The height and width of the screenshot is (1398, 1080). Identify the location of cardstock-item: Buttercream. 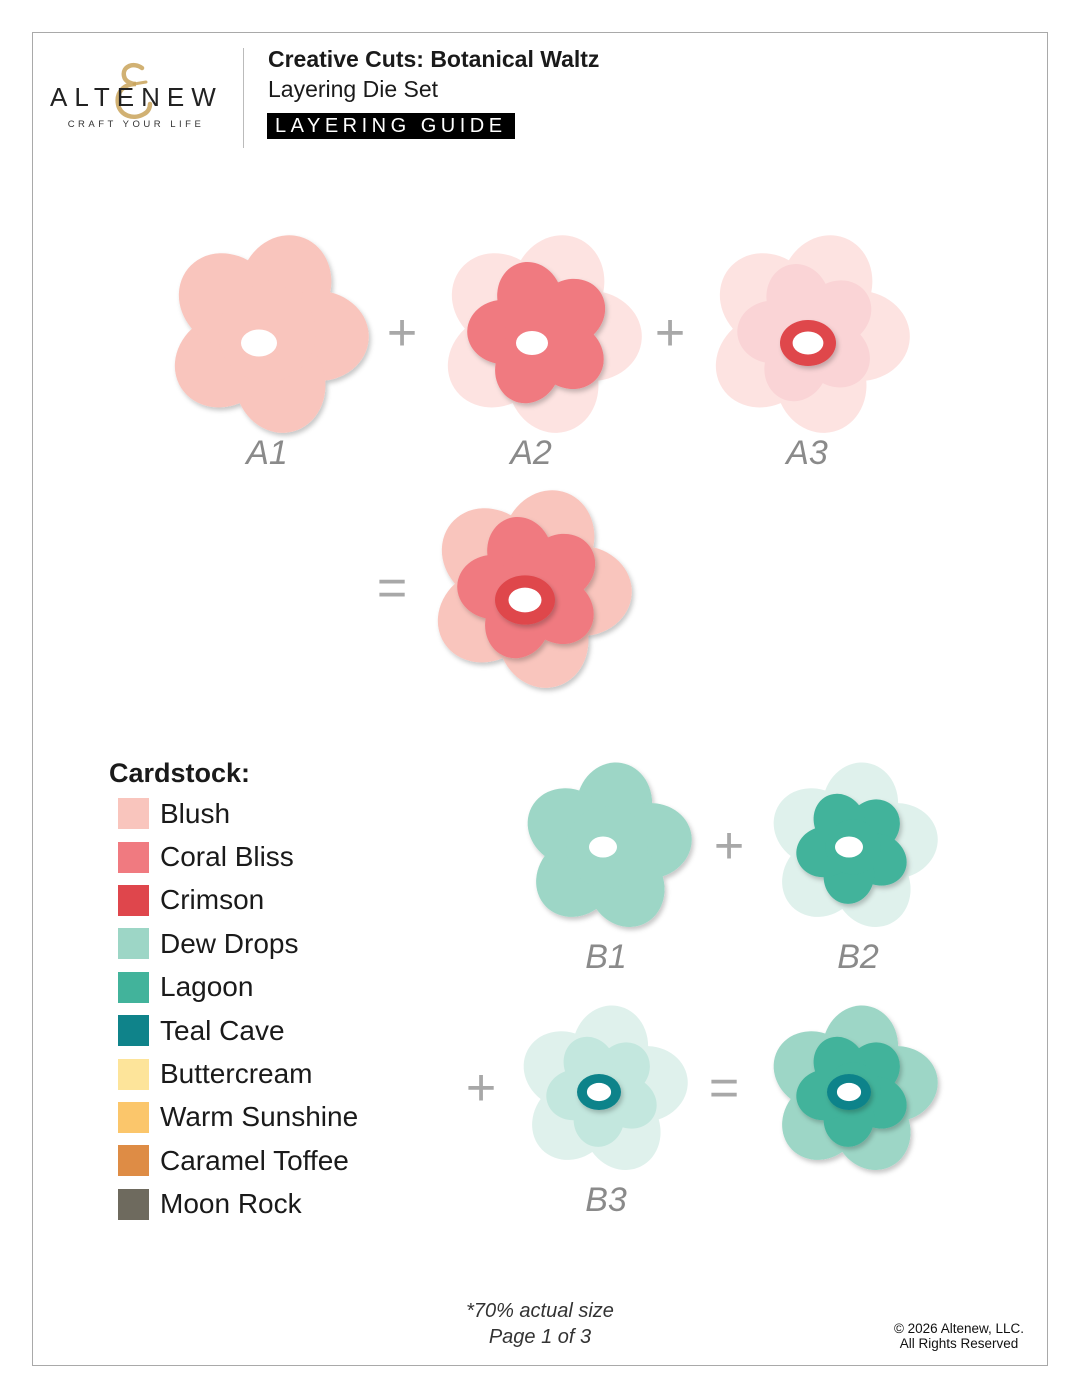
(238, 1073).